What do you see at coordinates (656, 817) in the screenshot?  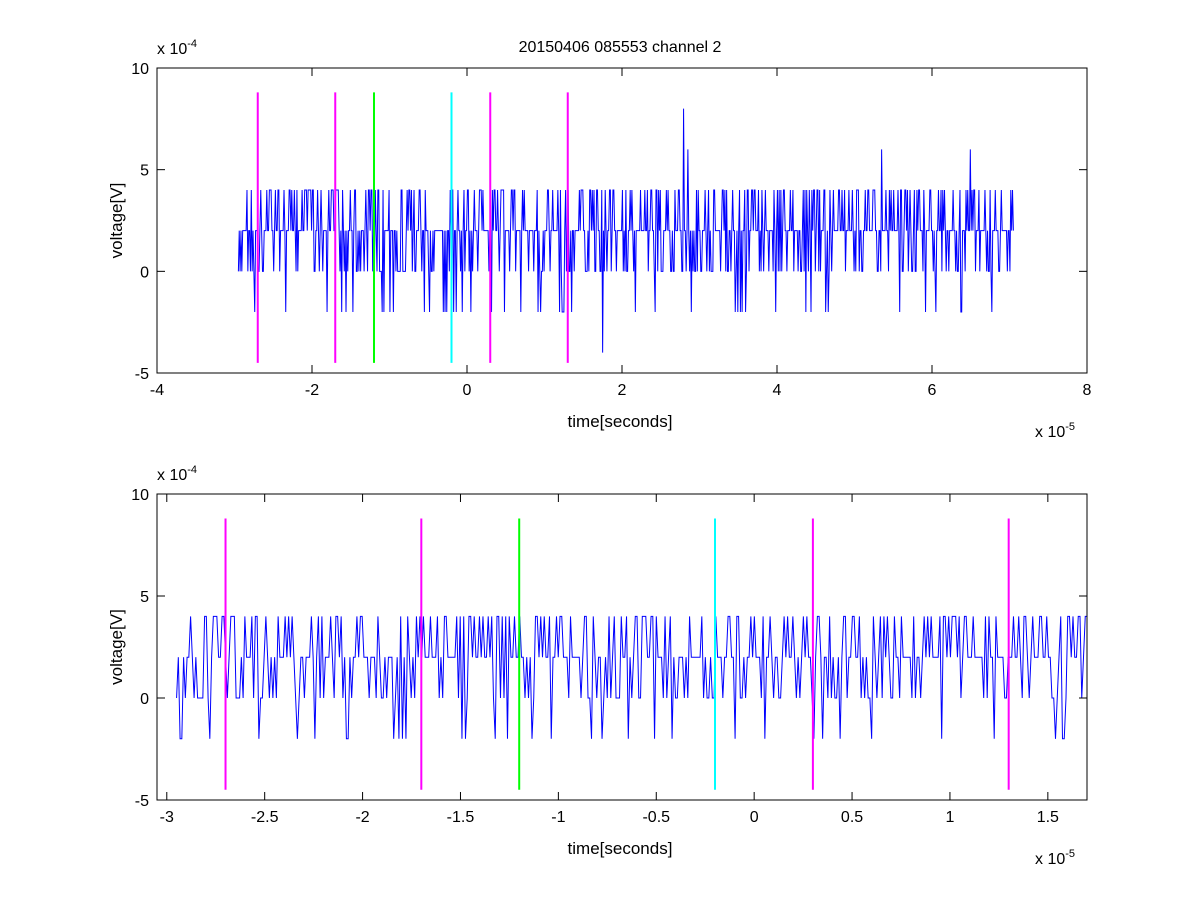 I see `x-tick-label: -0.5` at bounding box center [656, 817].